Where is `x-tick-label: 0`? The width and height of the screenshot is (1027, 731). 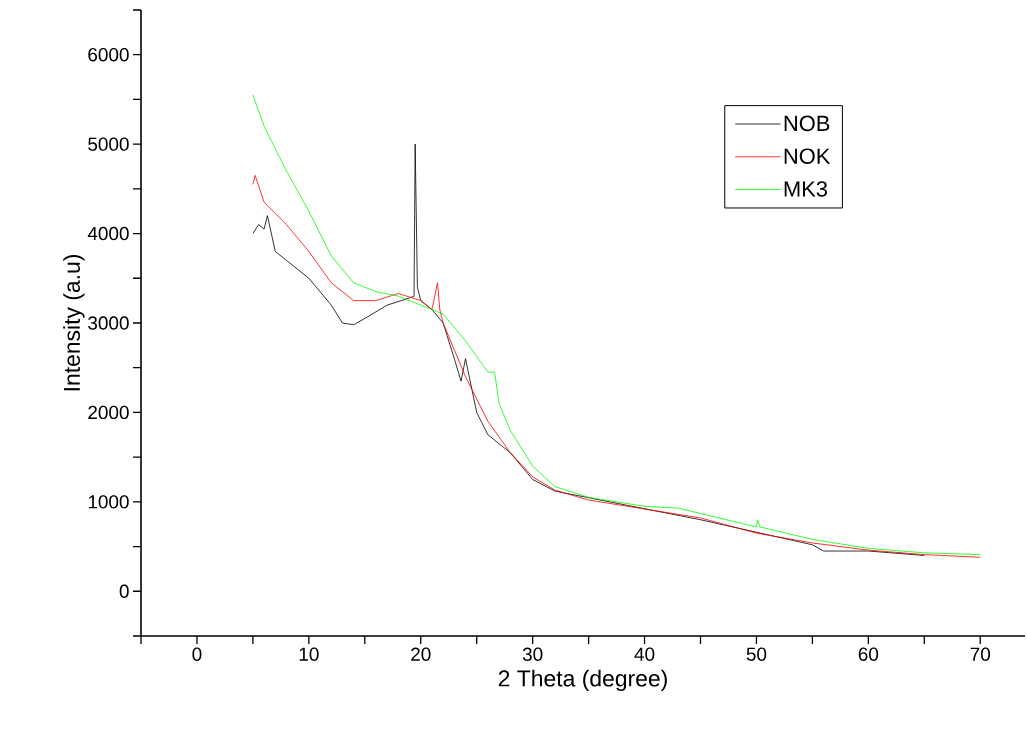 x-tick-label: 0 is located at coordinates (197, 654).